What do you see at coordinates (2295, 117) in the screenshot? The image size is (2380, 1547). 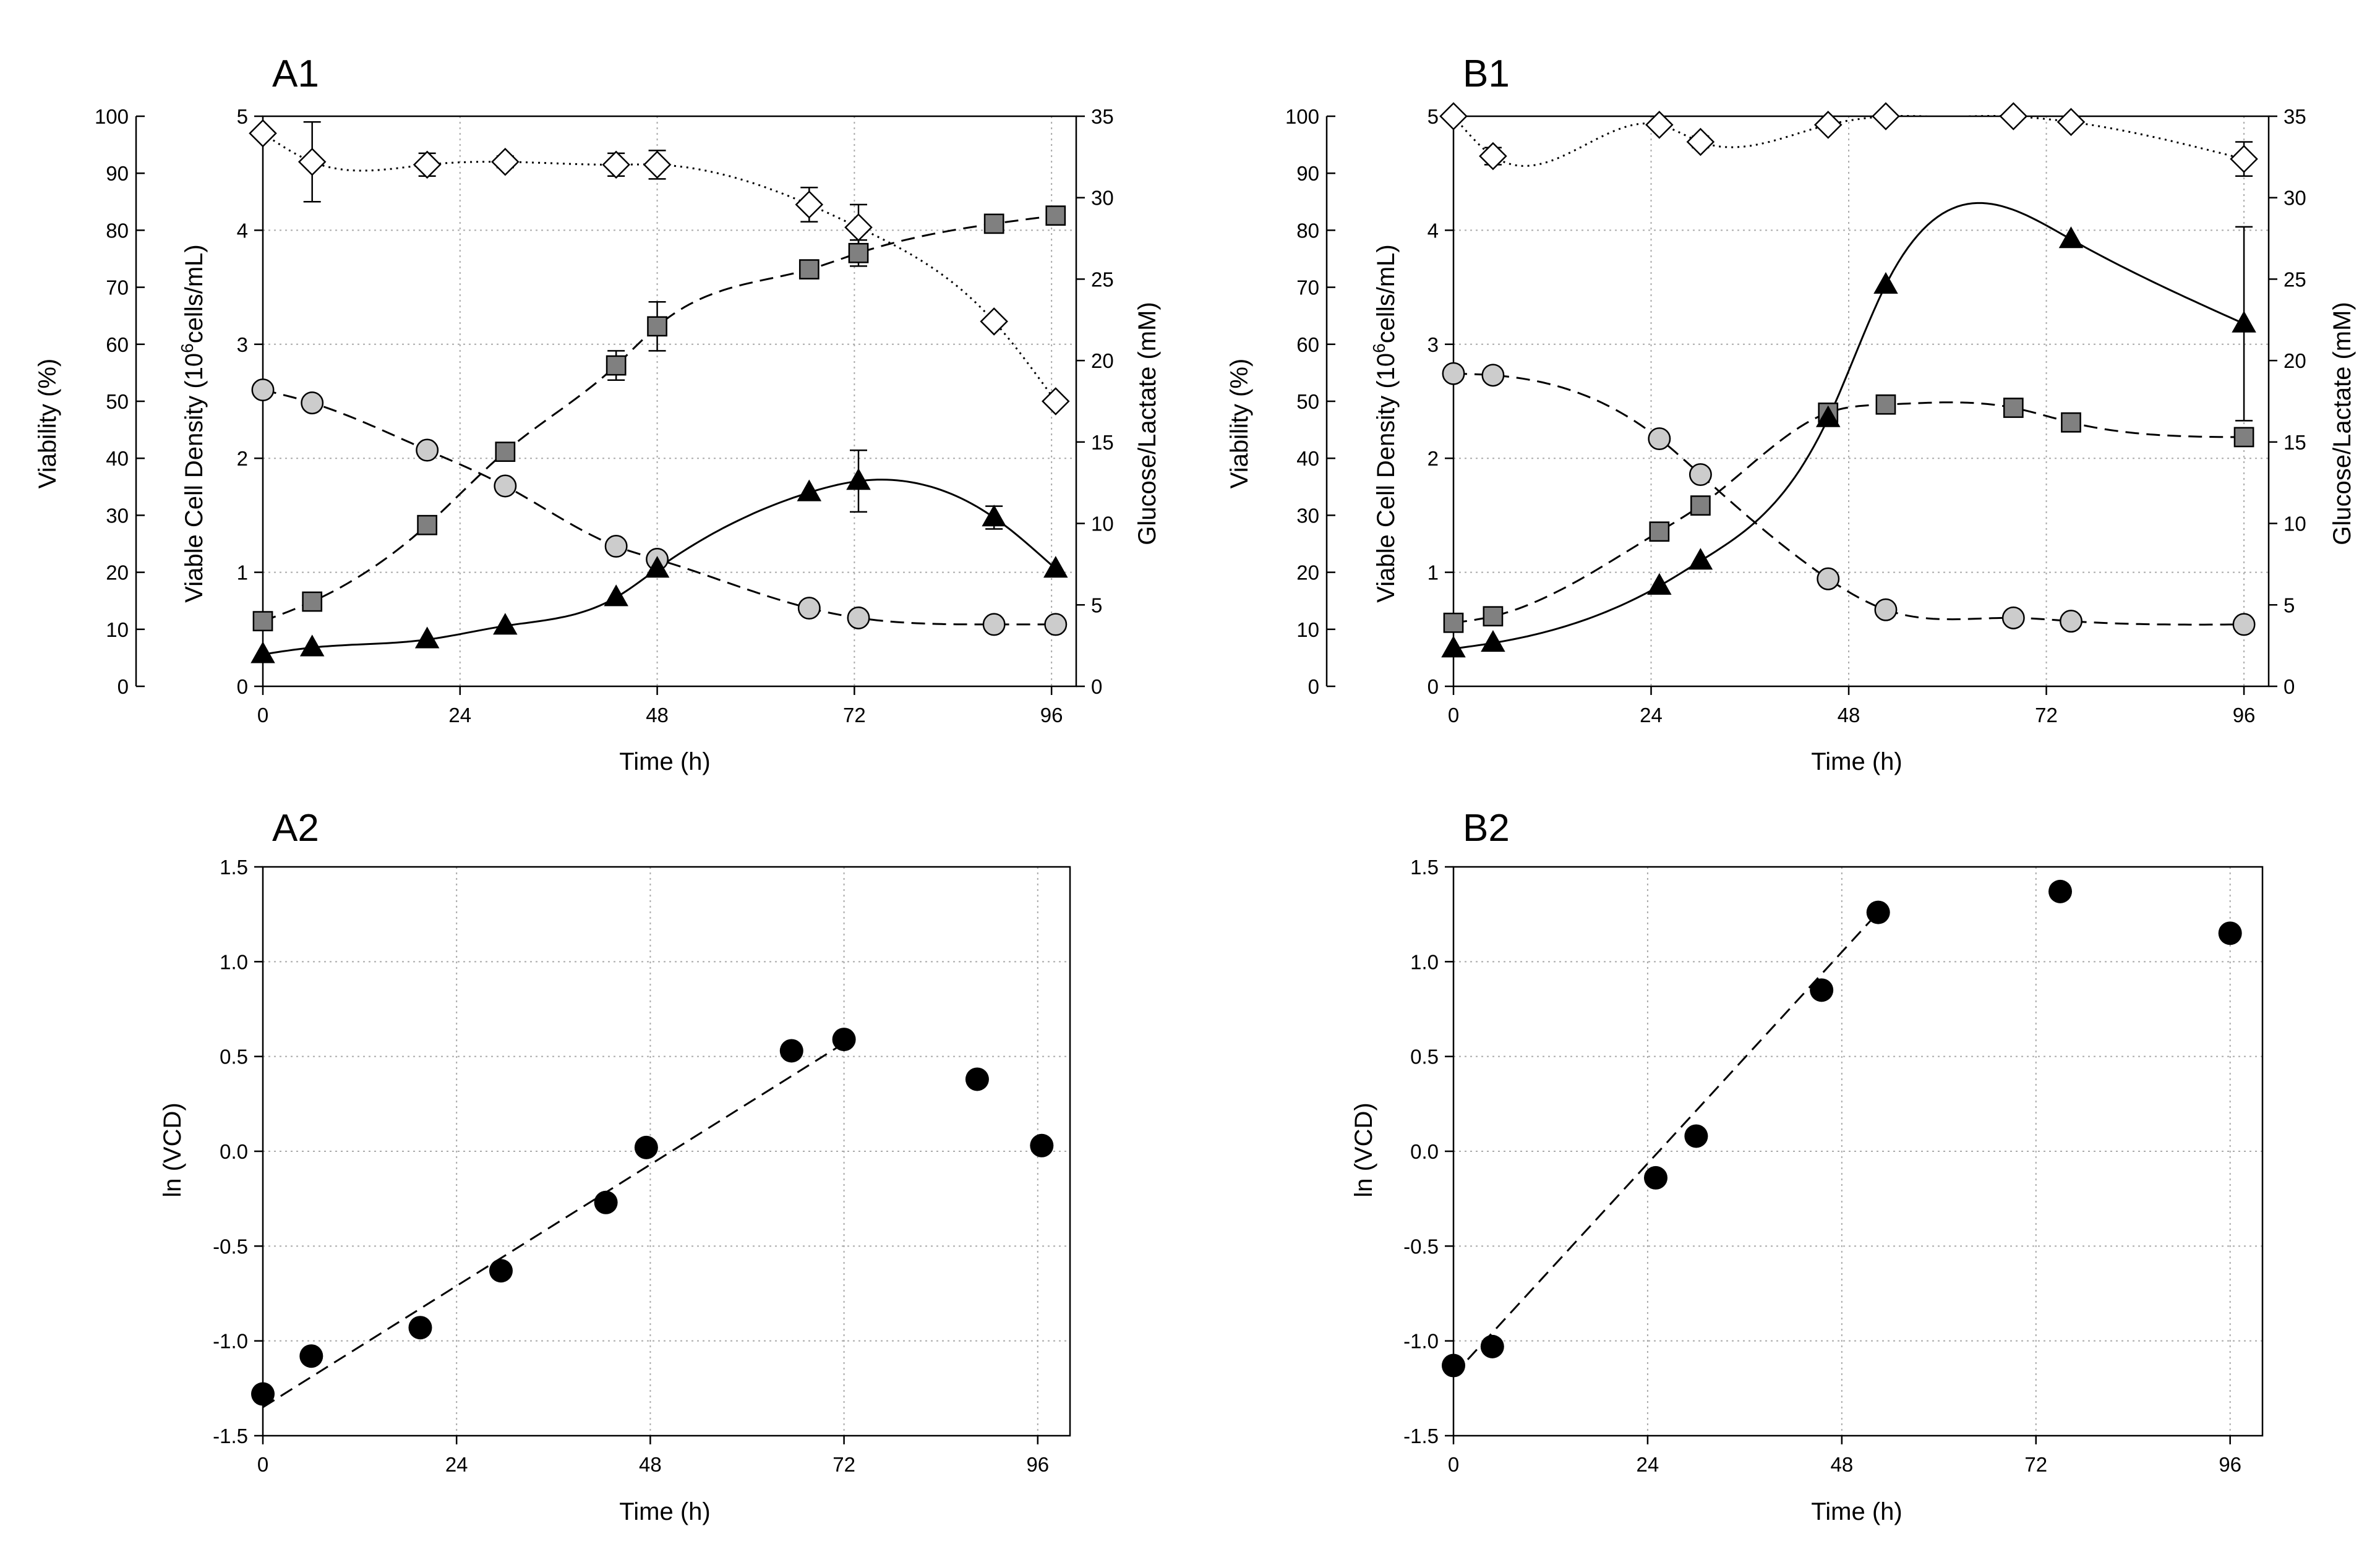 I see `metabolite-tick-label: 35` at bounding box center [2295, 117].